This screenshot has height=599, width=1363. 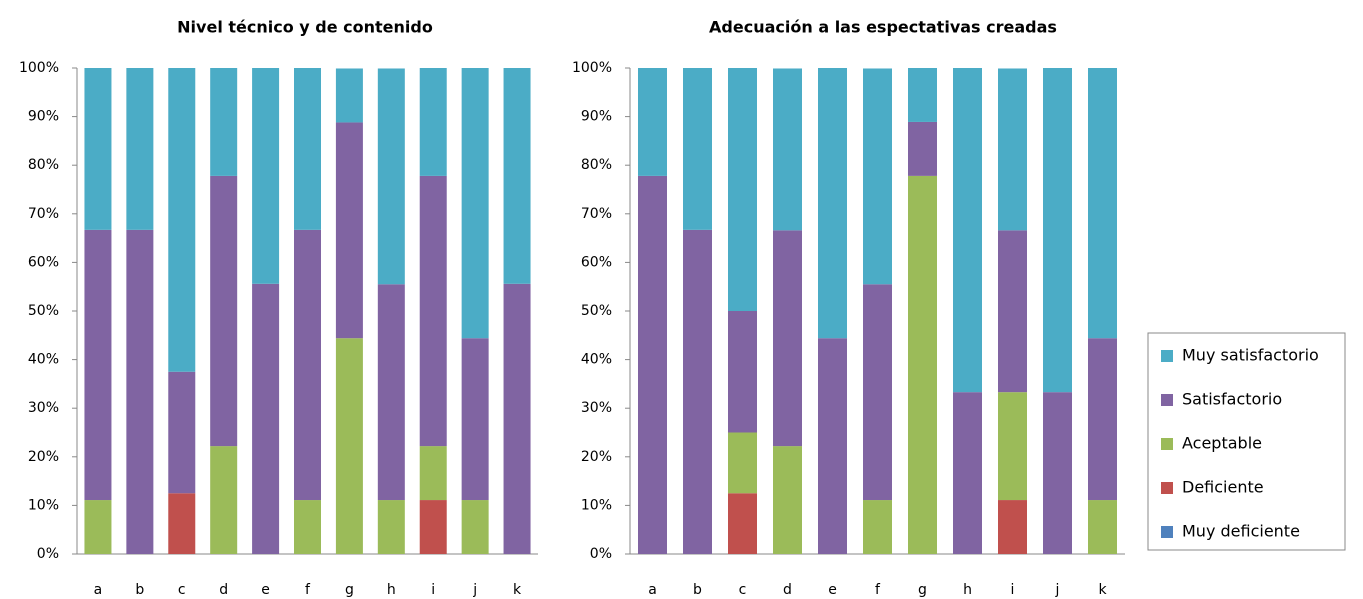 What do you see at coordinates (1057, 590) in the screenshot?
I see `x-tick-label: j` at bounding box center [1057, 590].